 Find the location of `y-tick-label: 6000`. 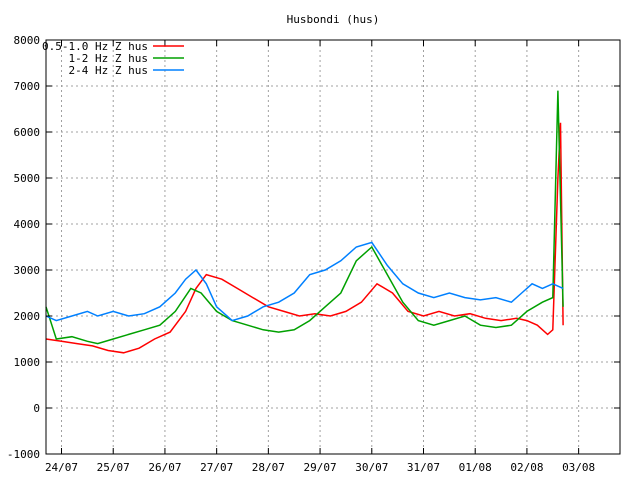

y-tick-label: 6000 is located at coordinates (27, 132).